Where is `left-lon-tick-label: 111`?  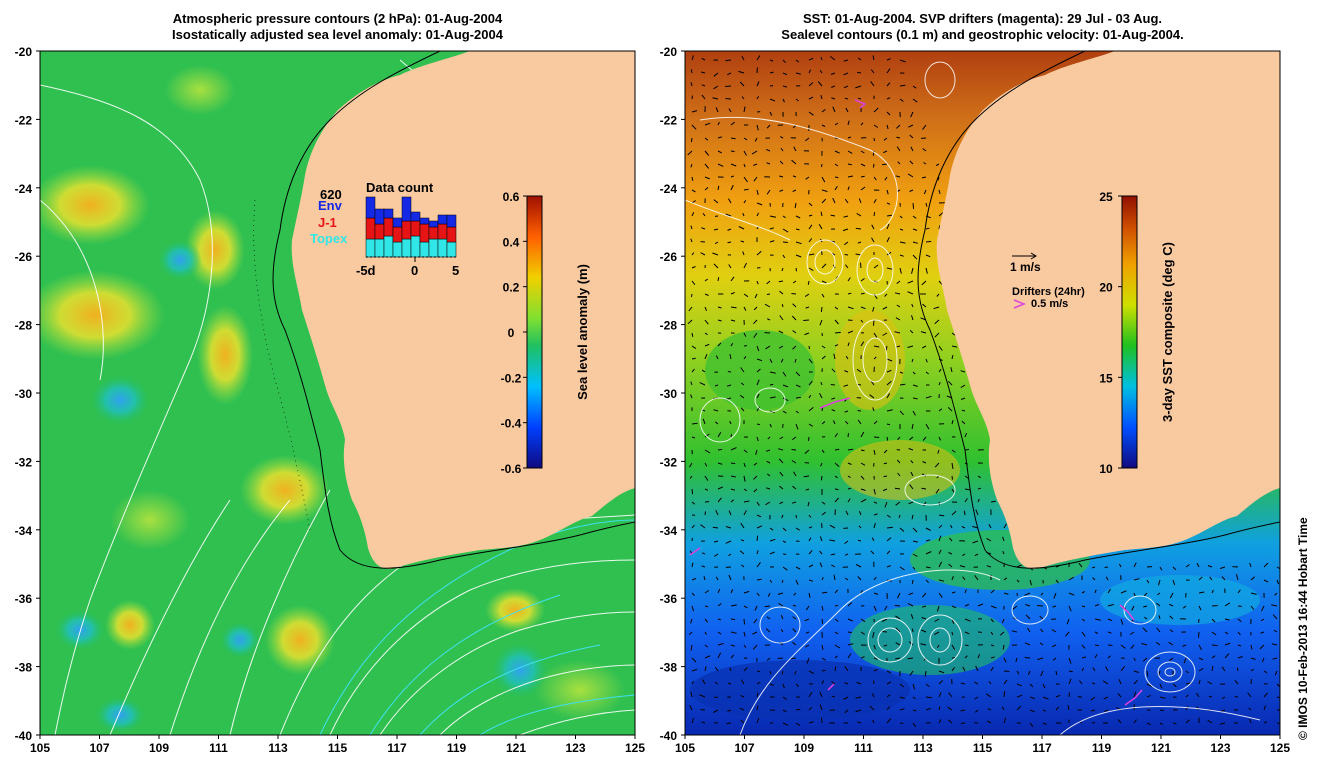
left-lon-tick-label: 111 is located at coordinates (218, 748).